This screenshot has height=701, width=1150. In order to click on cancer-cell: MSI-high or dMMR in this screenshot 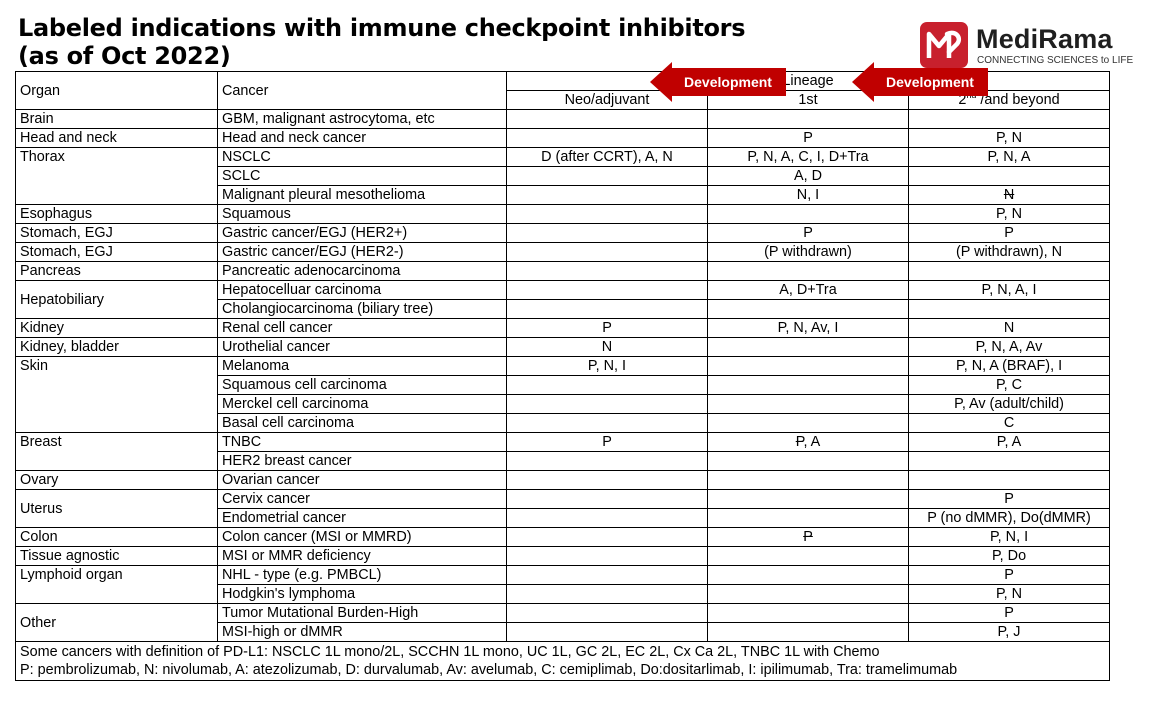, I will do `click(362, 632)`.